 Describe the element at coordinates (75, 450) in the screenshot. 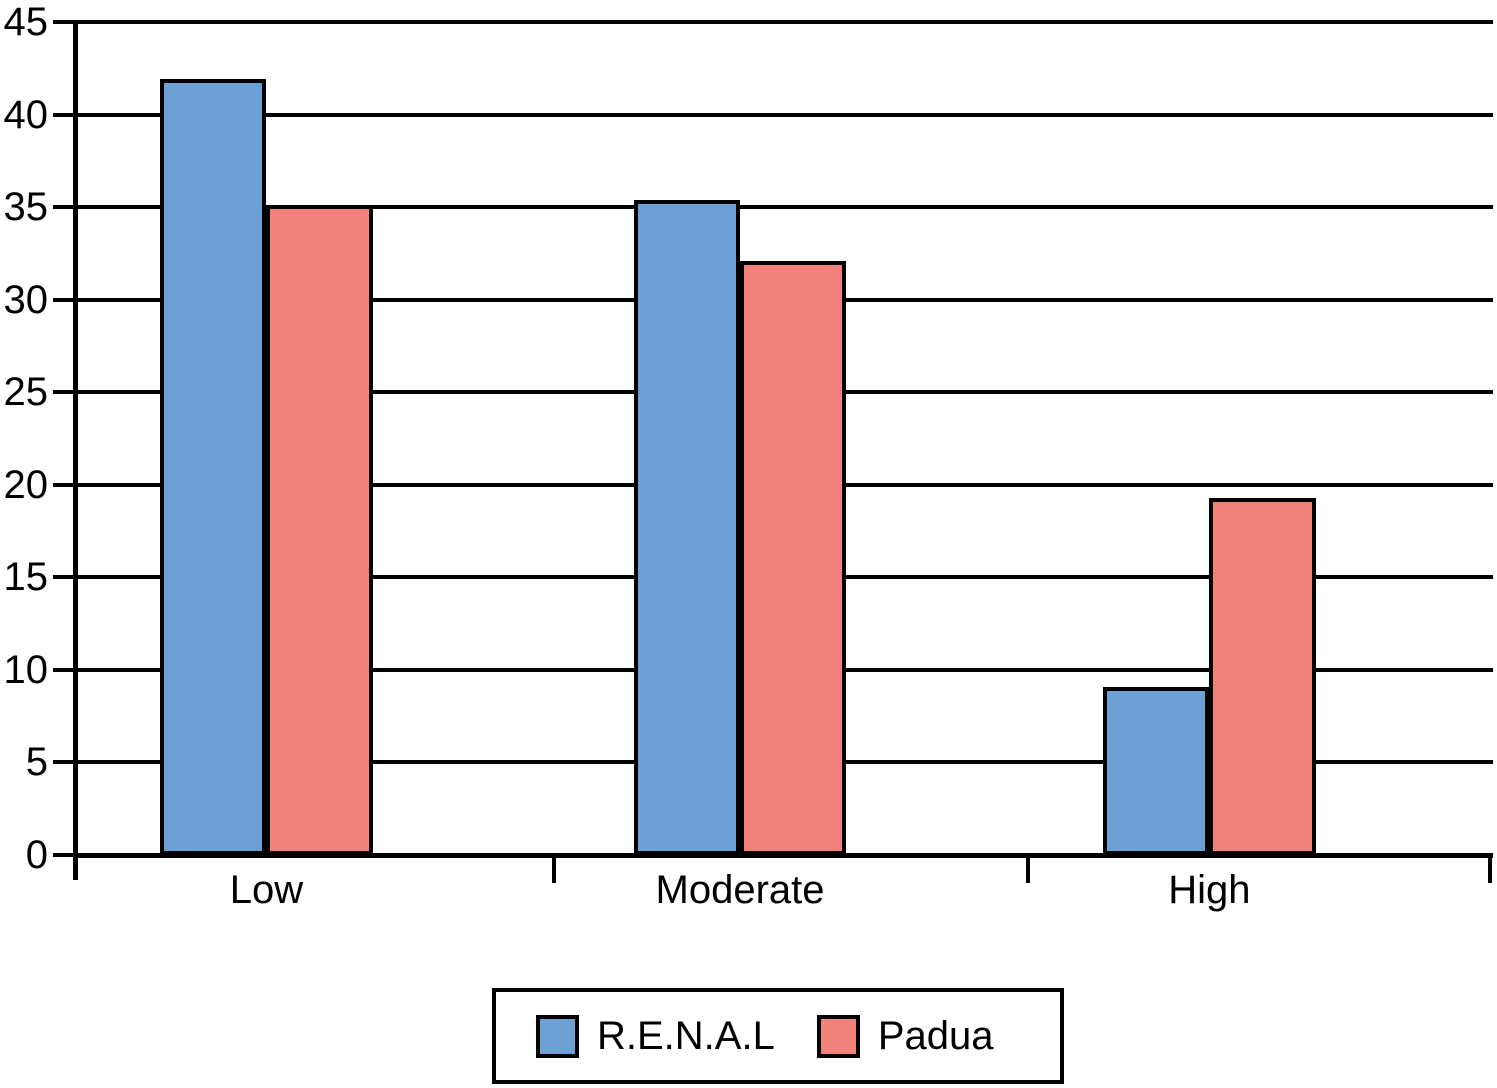

I see `y-axis-line` at that location.